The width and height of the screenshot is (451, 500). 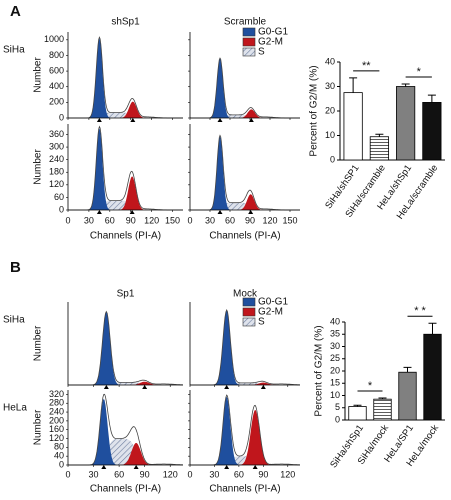 What do you see at coordinates (56, 146) in the screenshot?
I see `y-tick-label: 300` at bounding box center [56, 146].